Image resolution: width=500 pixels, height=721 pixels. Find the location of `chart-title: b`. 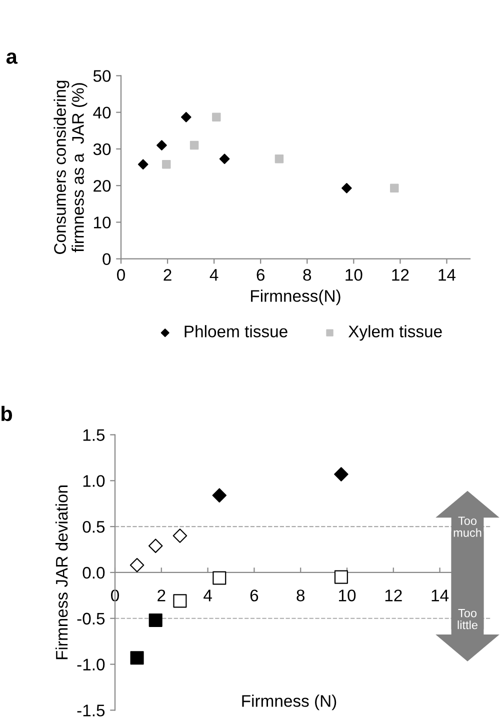

chart-title: b is located at coordinates (7, 414).